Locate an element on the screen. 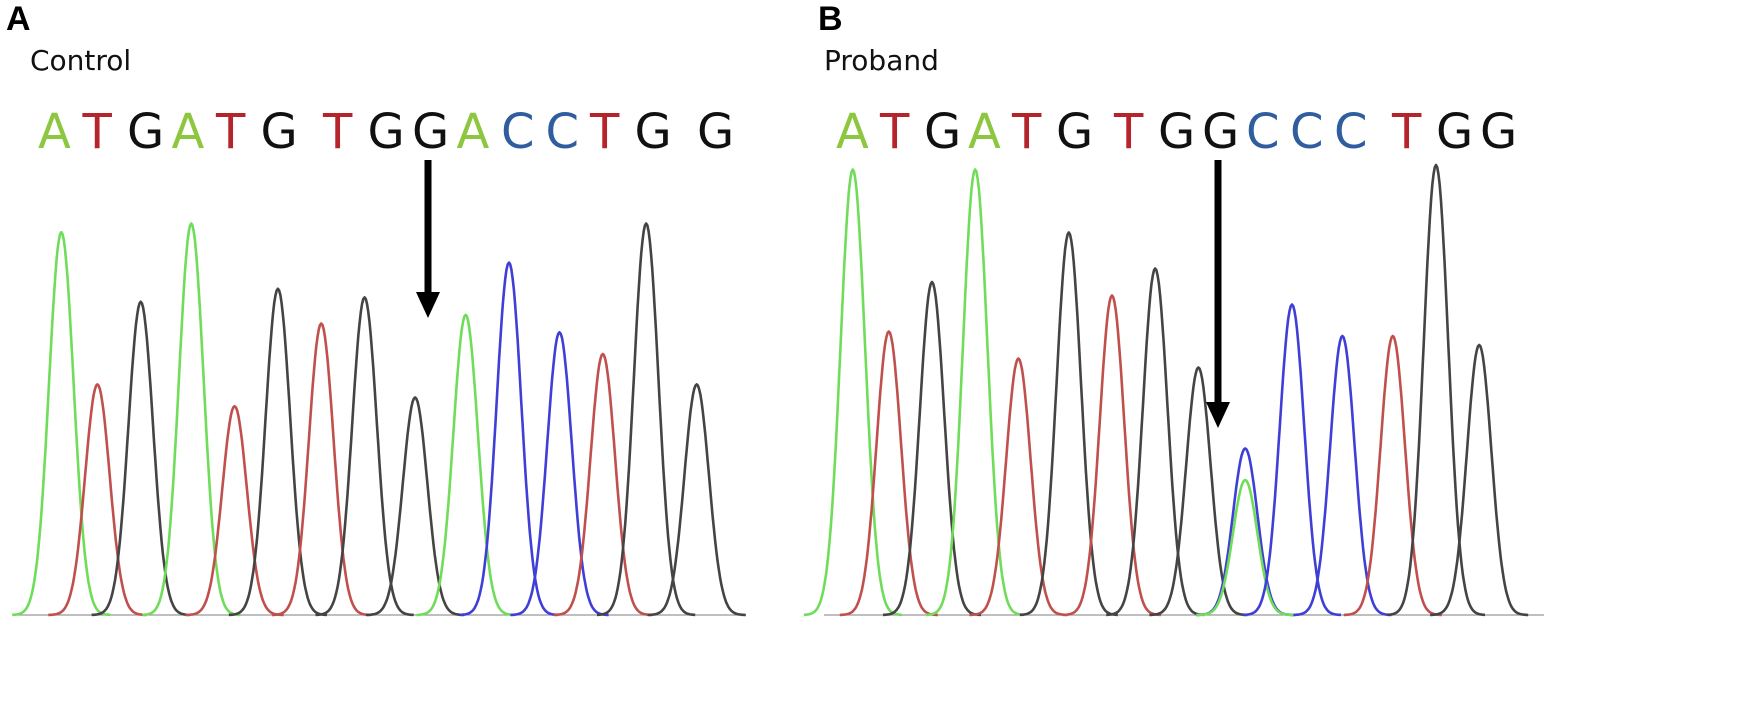 The width and height of the screenshot is (1748, 706). panel-label: A is located at coordinates (18, 19).